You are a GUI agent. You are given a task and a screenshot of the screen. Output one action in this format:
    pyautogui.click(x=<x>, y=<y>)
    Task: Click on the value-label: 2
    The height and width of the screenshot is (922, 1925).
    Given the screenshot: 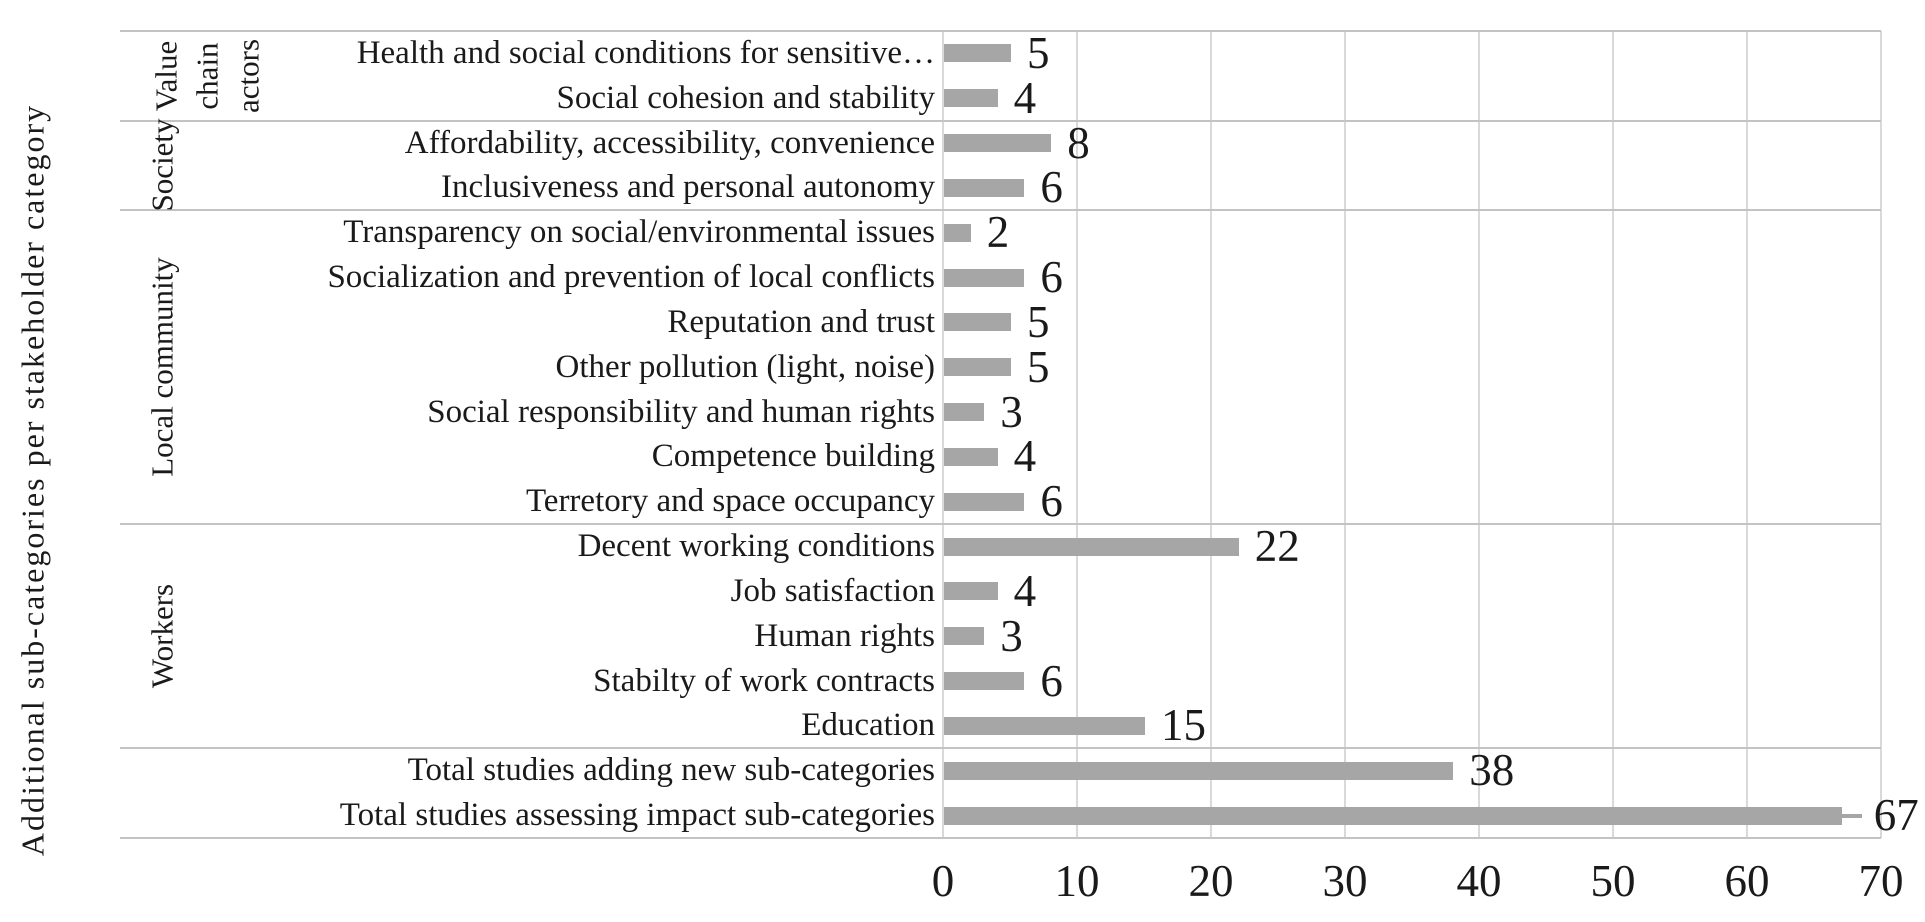 What is the action you would take?
    pyautogui.click(x=998, y=232)
    